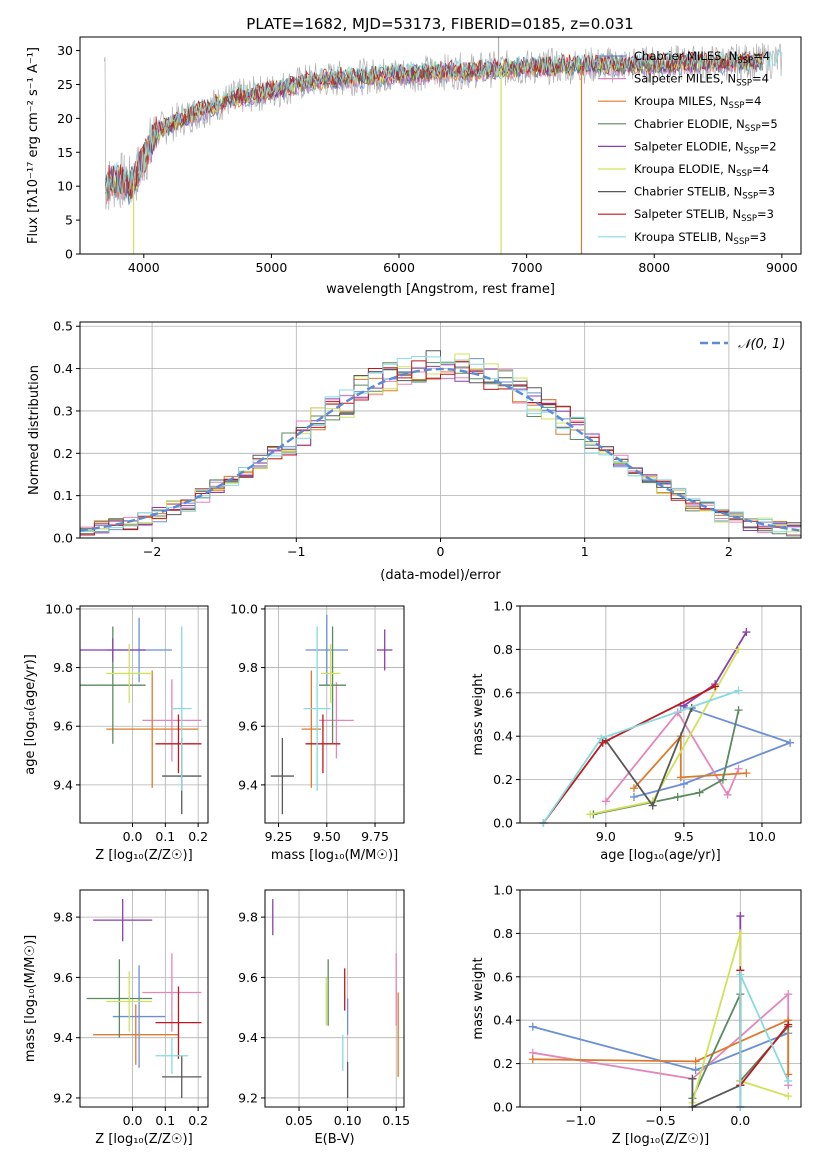 This screenshot has height=1170, width=819. I want to click on mass-vs-extinction-panel: 0.05 0.10 0.15 9.2 9.4 9.6 9.8 E(B-V), so click(324, 1018).